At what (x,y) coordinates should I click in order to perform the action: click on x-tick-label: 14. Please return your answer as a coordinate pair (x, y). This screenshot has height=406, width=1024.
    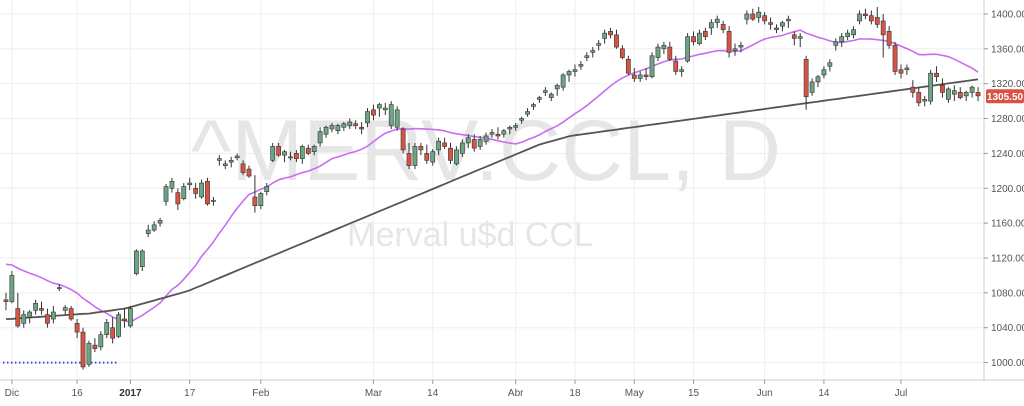
    Looking at the image, I should click on (433, 393).